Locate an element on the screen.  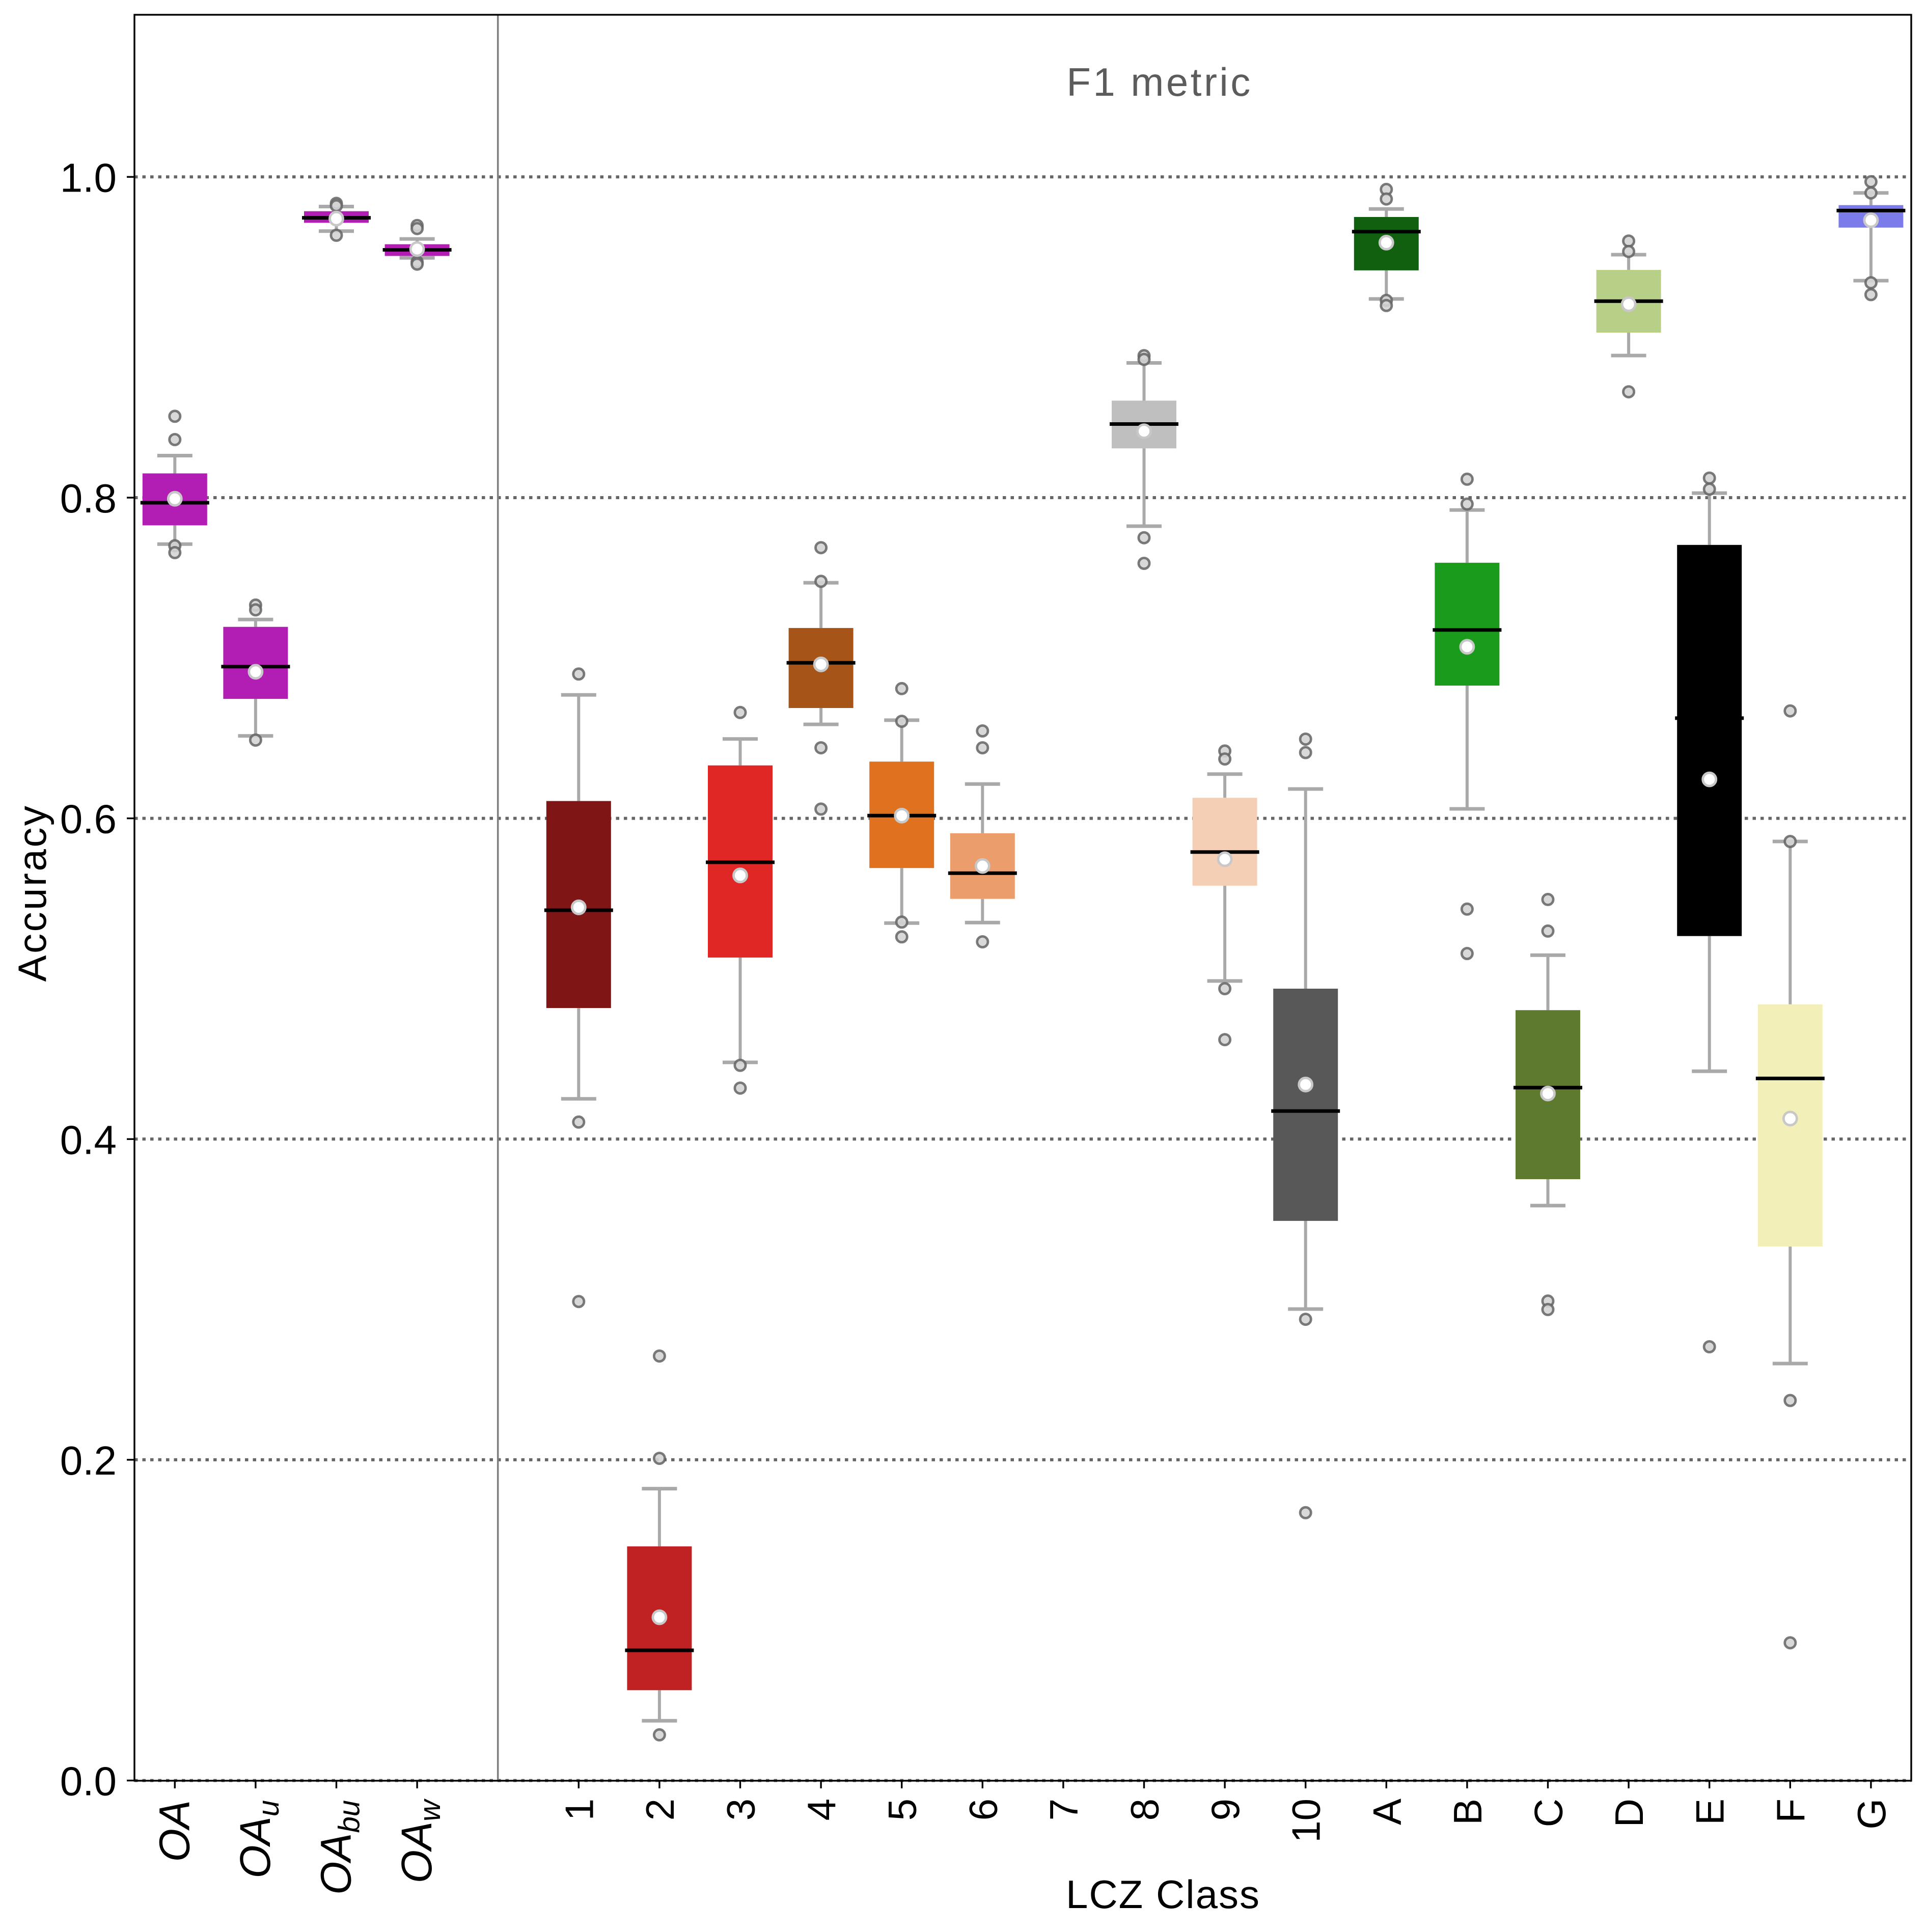
svg-text: 6 is located at coordinates (982, 1809).